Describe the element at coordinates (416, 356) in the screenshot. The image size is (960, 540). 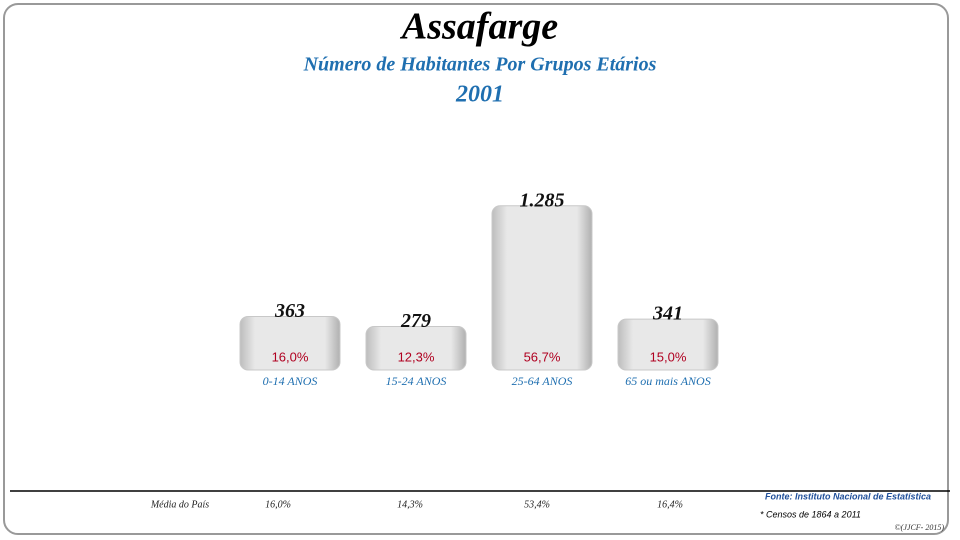
I see `share-label: 12,3%` at that location.